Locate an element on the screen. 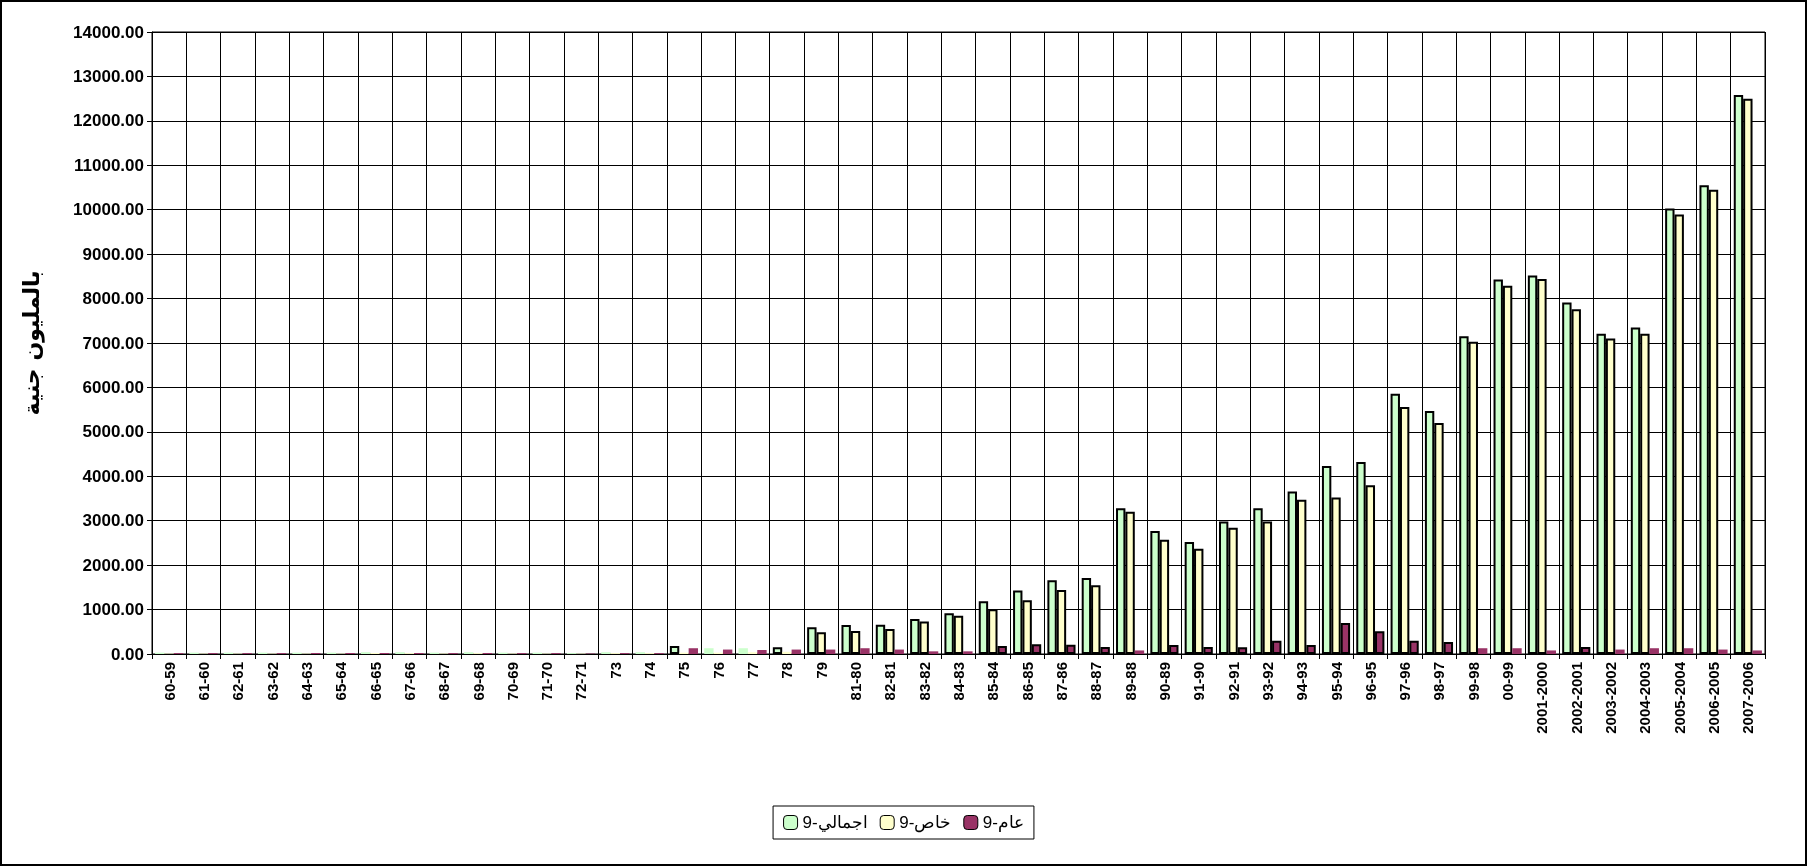  x-tick-label: 96-95 is located at coordinates (1370, 681).